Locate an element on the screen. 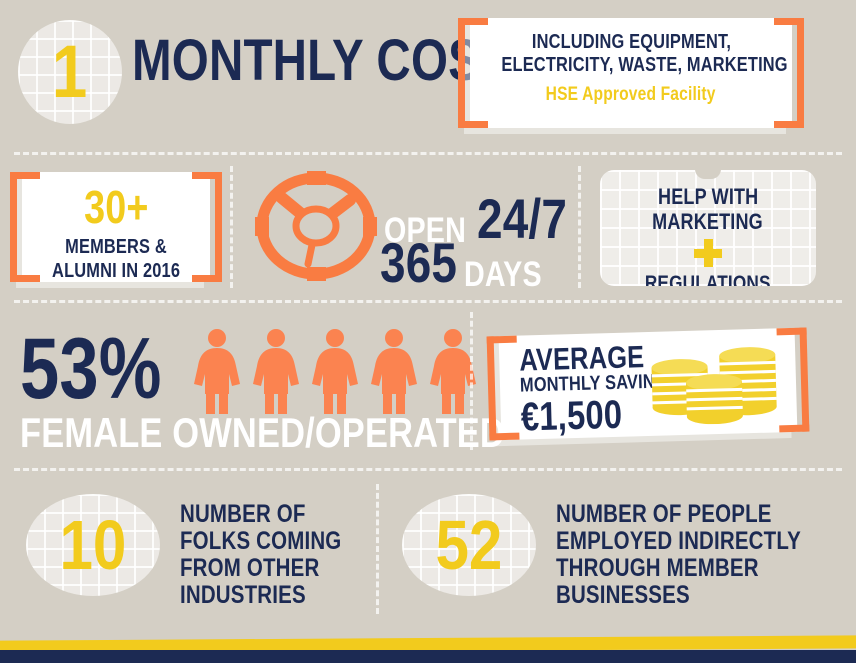  open-days-number: 365 is located at coordinates (419, 262).